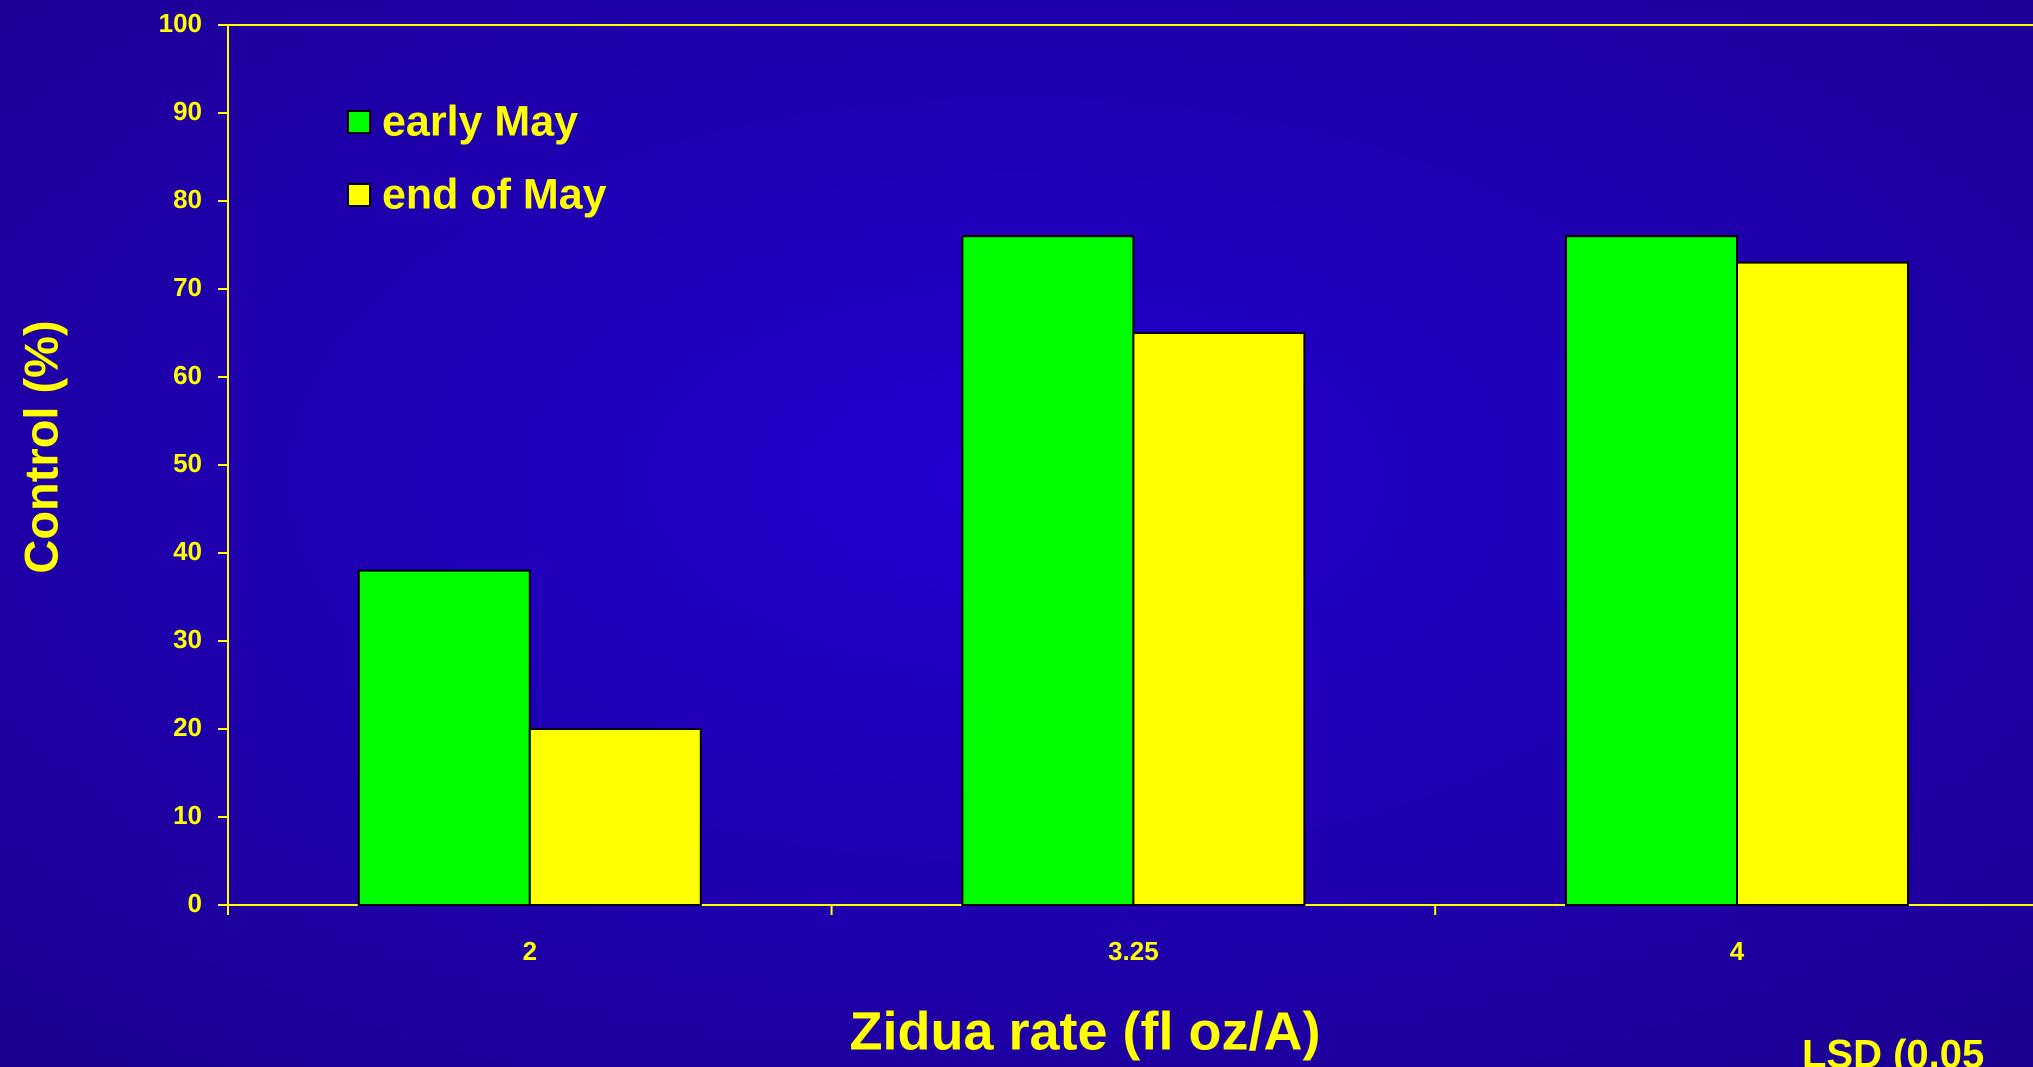  What do you see at coordinates (187, 463) in the screenshot?
I see `y-tick-label: 50` at bounding box center [187, 463].